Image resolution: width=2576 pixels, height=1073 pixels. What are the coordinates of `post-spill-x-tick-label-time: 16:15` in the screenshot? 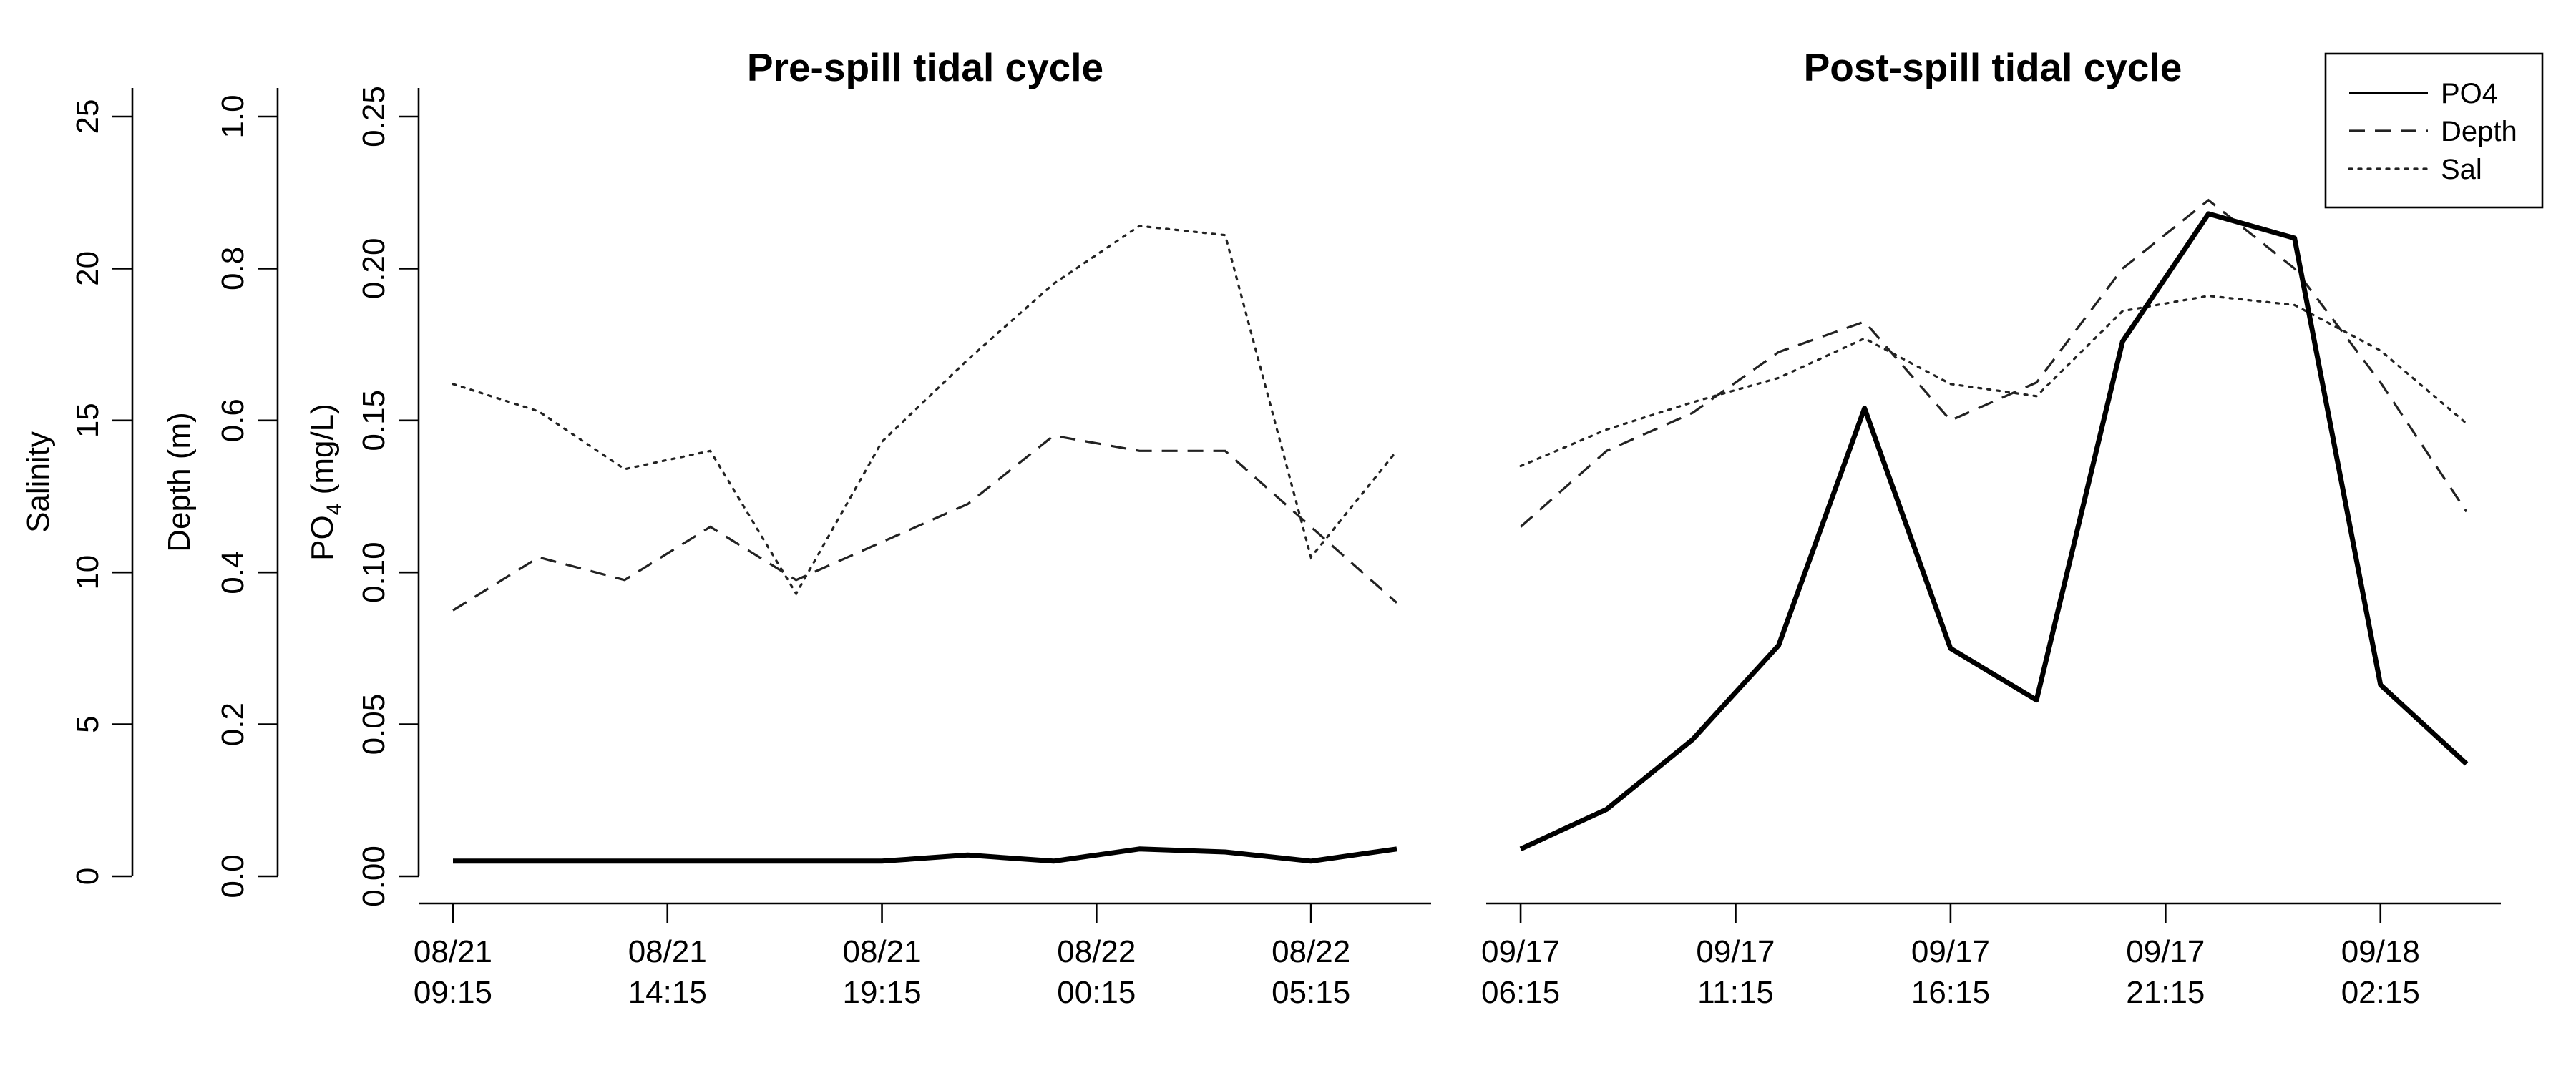 It's located at (1950, 993).